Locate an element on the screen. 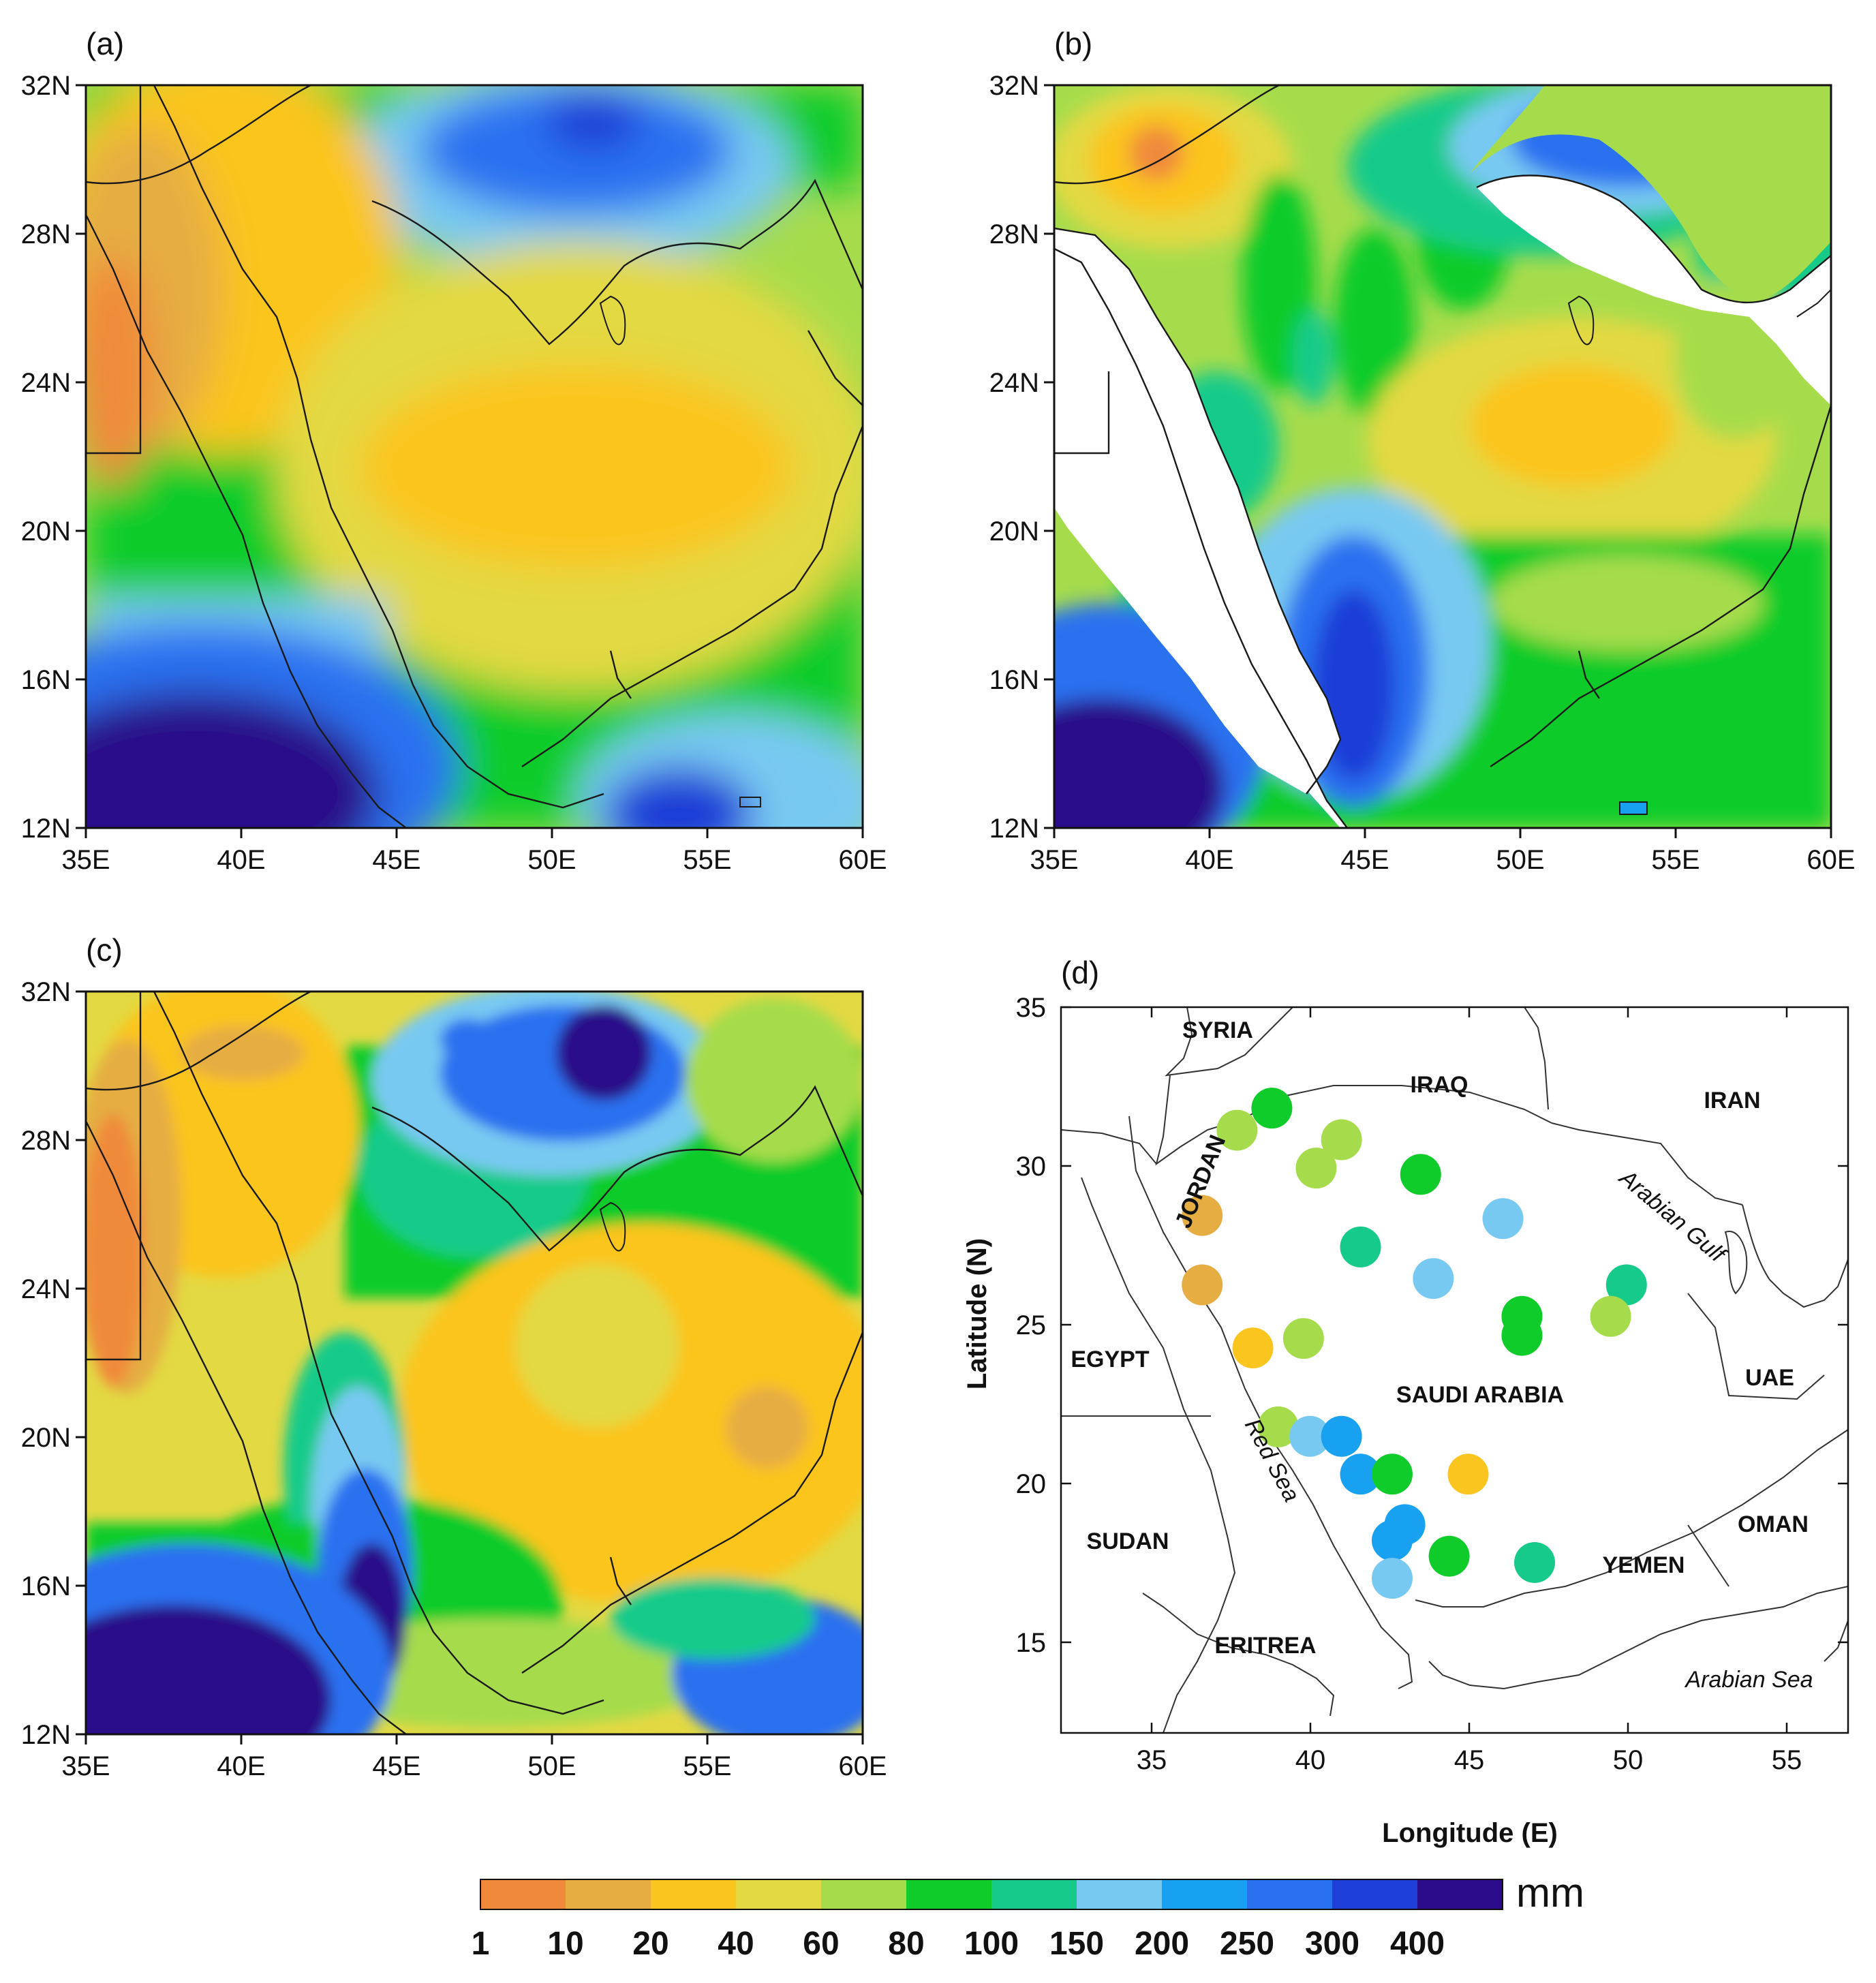 This screenshot has width=1876, height=1983. colorbar-swatches is located at coordinates (992, 1894).